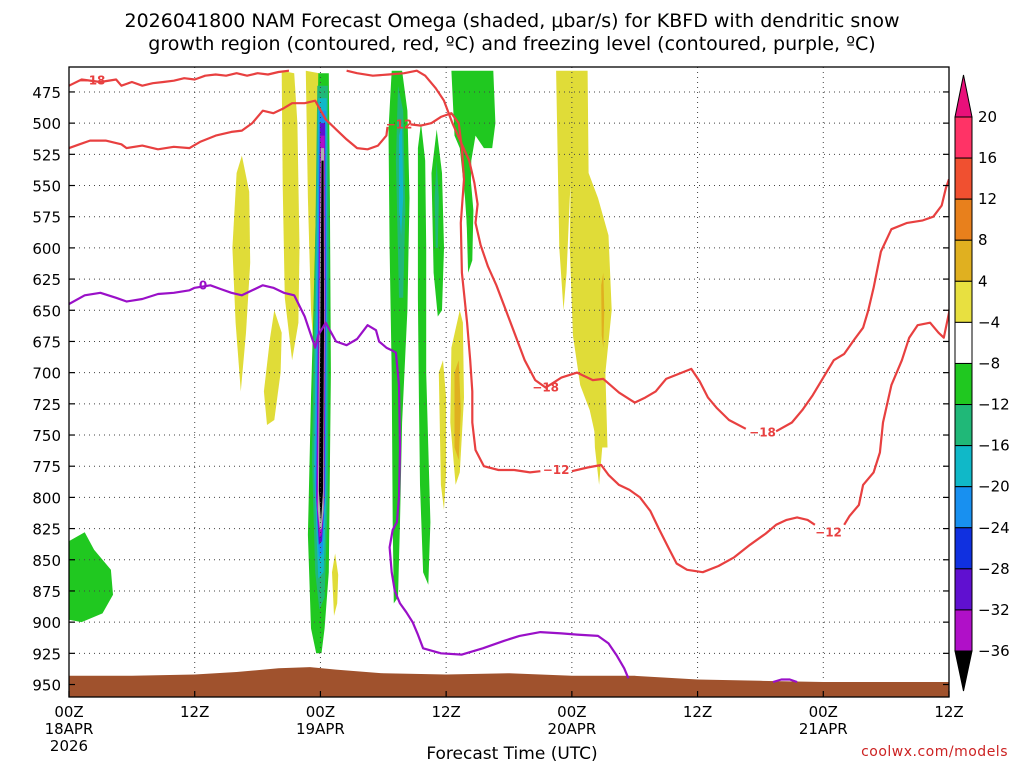 The height and width of the screenshot is (768, 1024). I want to click on omega-region-yellow-upper-left, so click(241, 273).